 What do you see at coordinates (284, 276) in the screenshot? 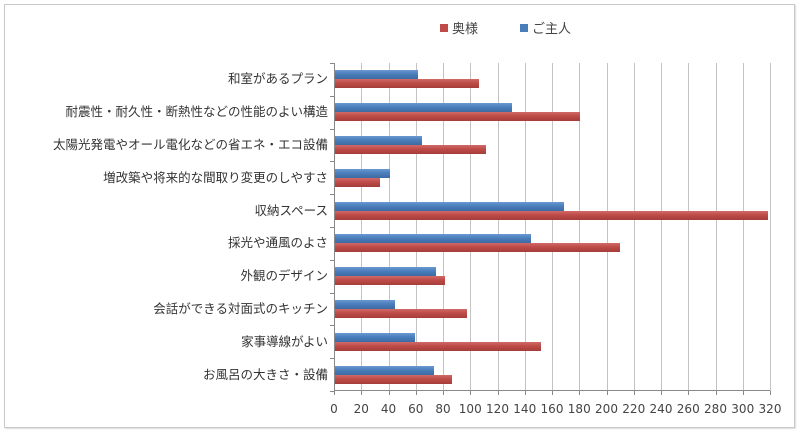
I see `category-label: 外観のデザイン` at bounding box center [284, 276].